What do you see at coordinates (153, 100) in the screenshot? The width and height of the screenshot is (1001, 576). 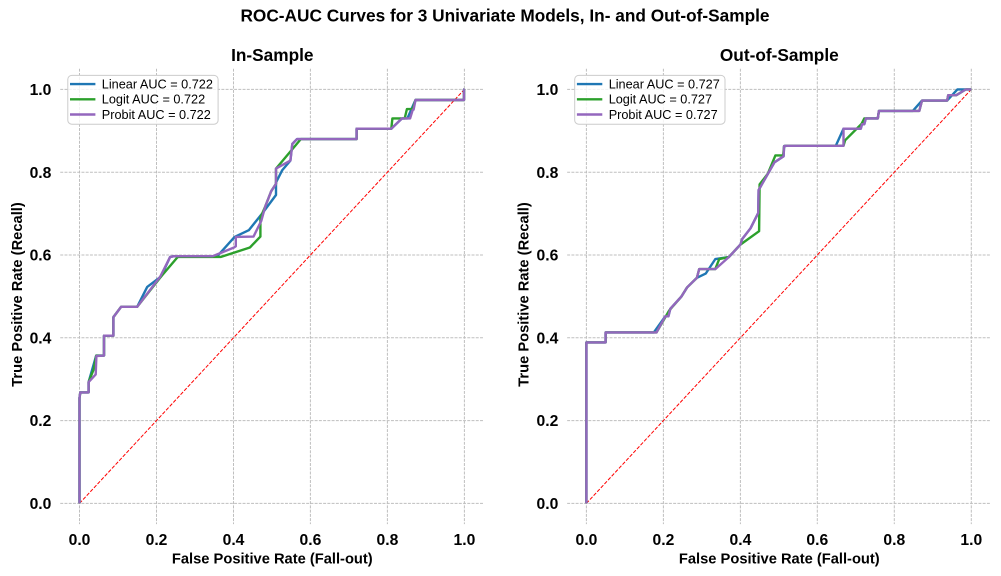 I see `svg-text: Logit AUC = 0.722` at bounding box center [153, 100].